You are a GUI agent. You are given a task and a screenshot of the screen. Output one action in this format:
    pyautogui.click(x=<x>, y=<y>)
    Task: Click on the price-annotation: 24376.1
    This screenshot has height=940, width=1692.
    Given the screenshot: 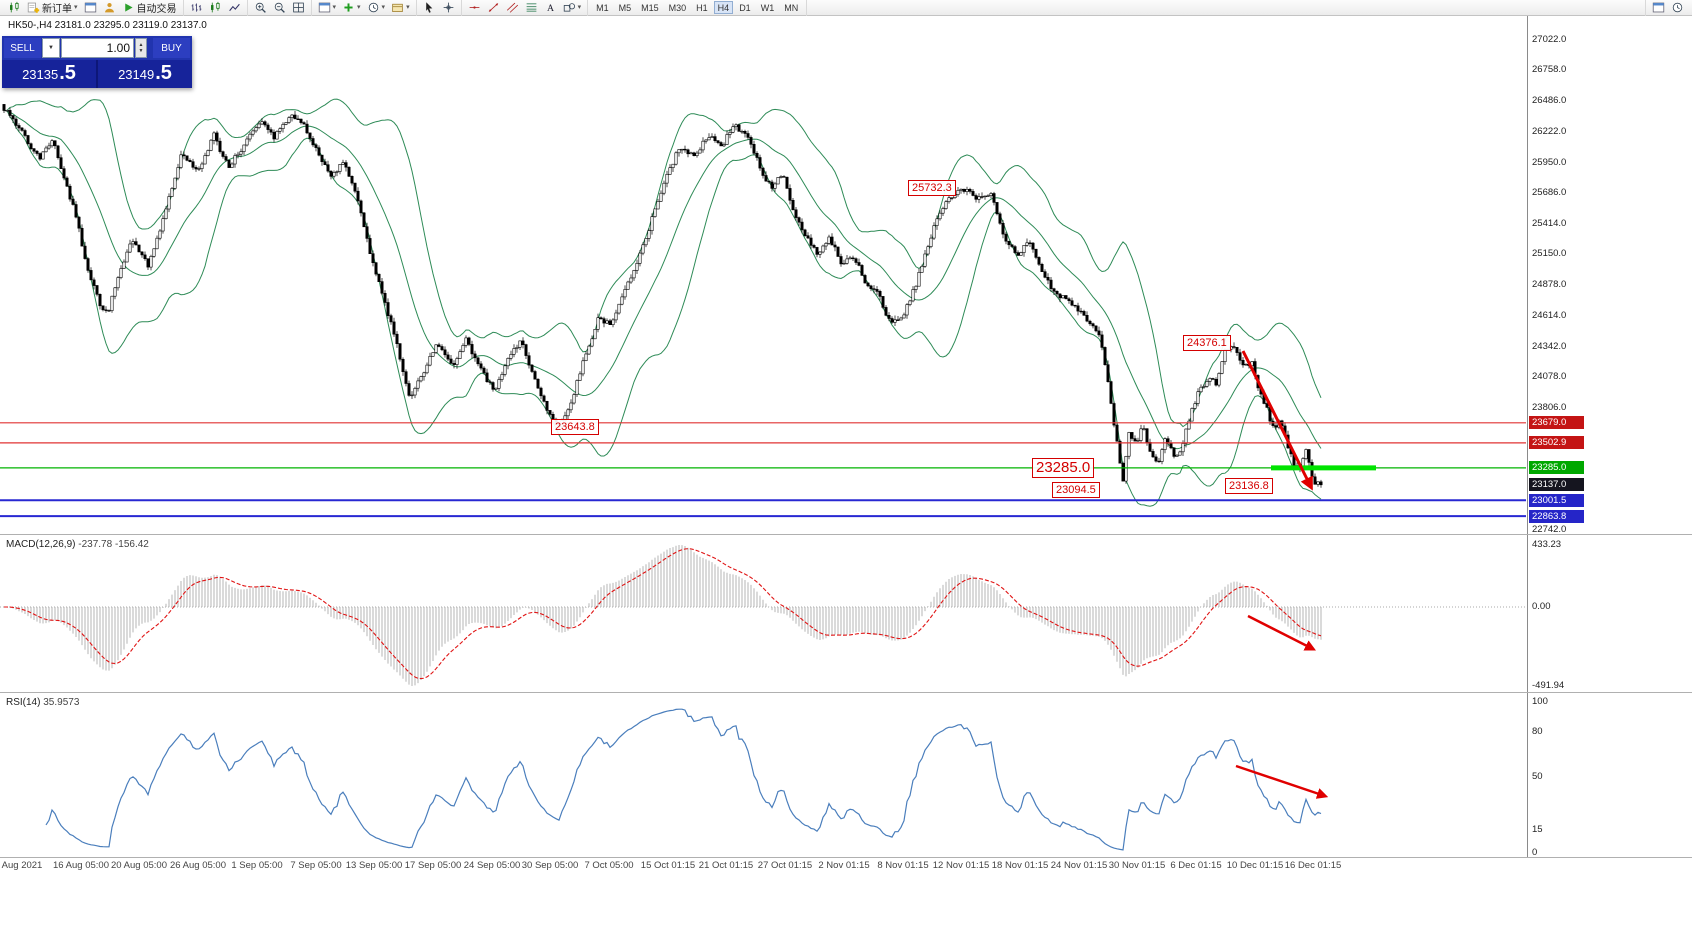 What is the action you would take?
    pyautogui.click(x=1207, y=343)
    